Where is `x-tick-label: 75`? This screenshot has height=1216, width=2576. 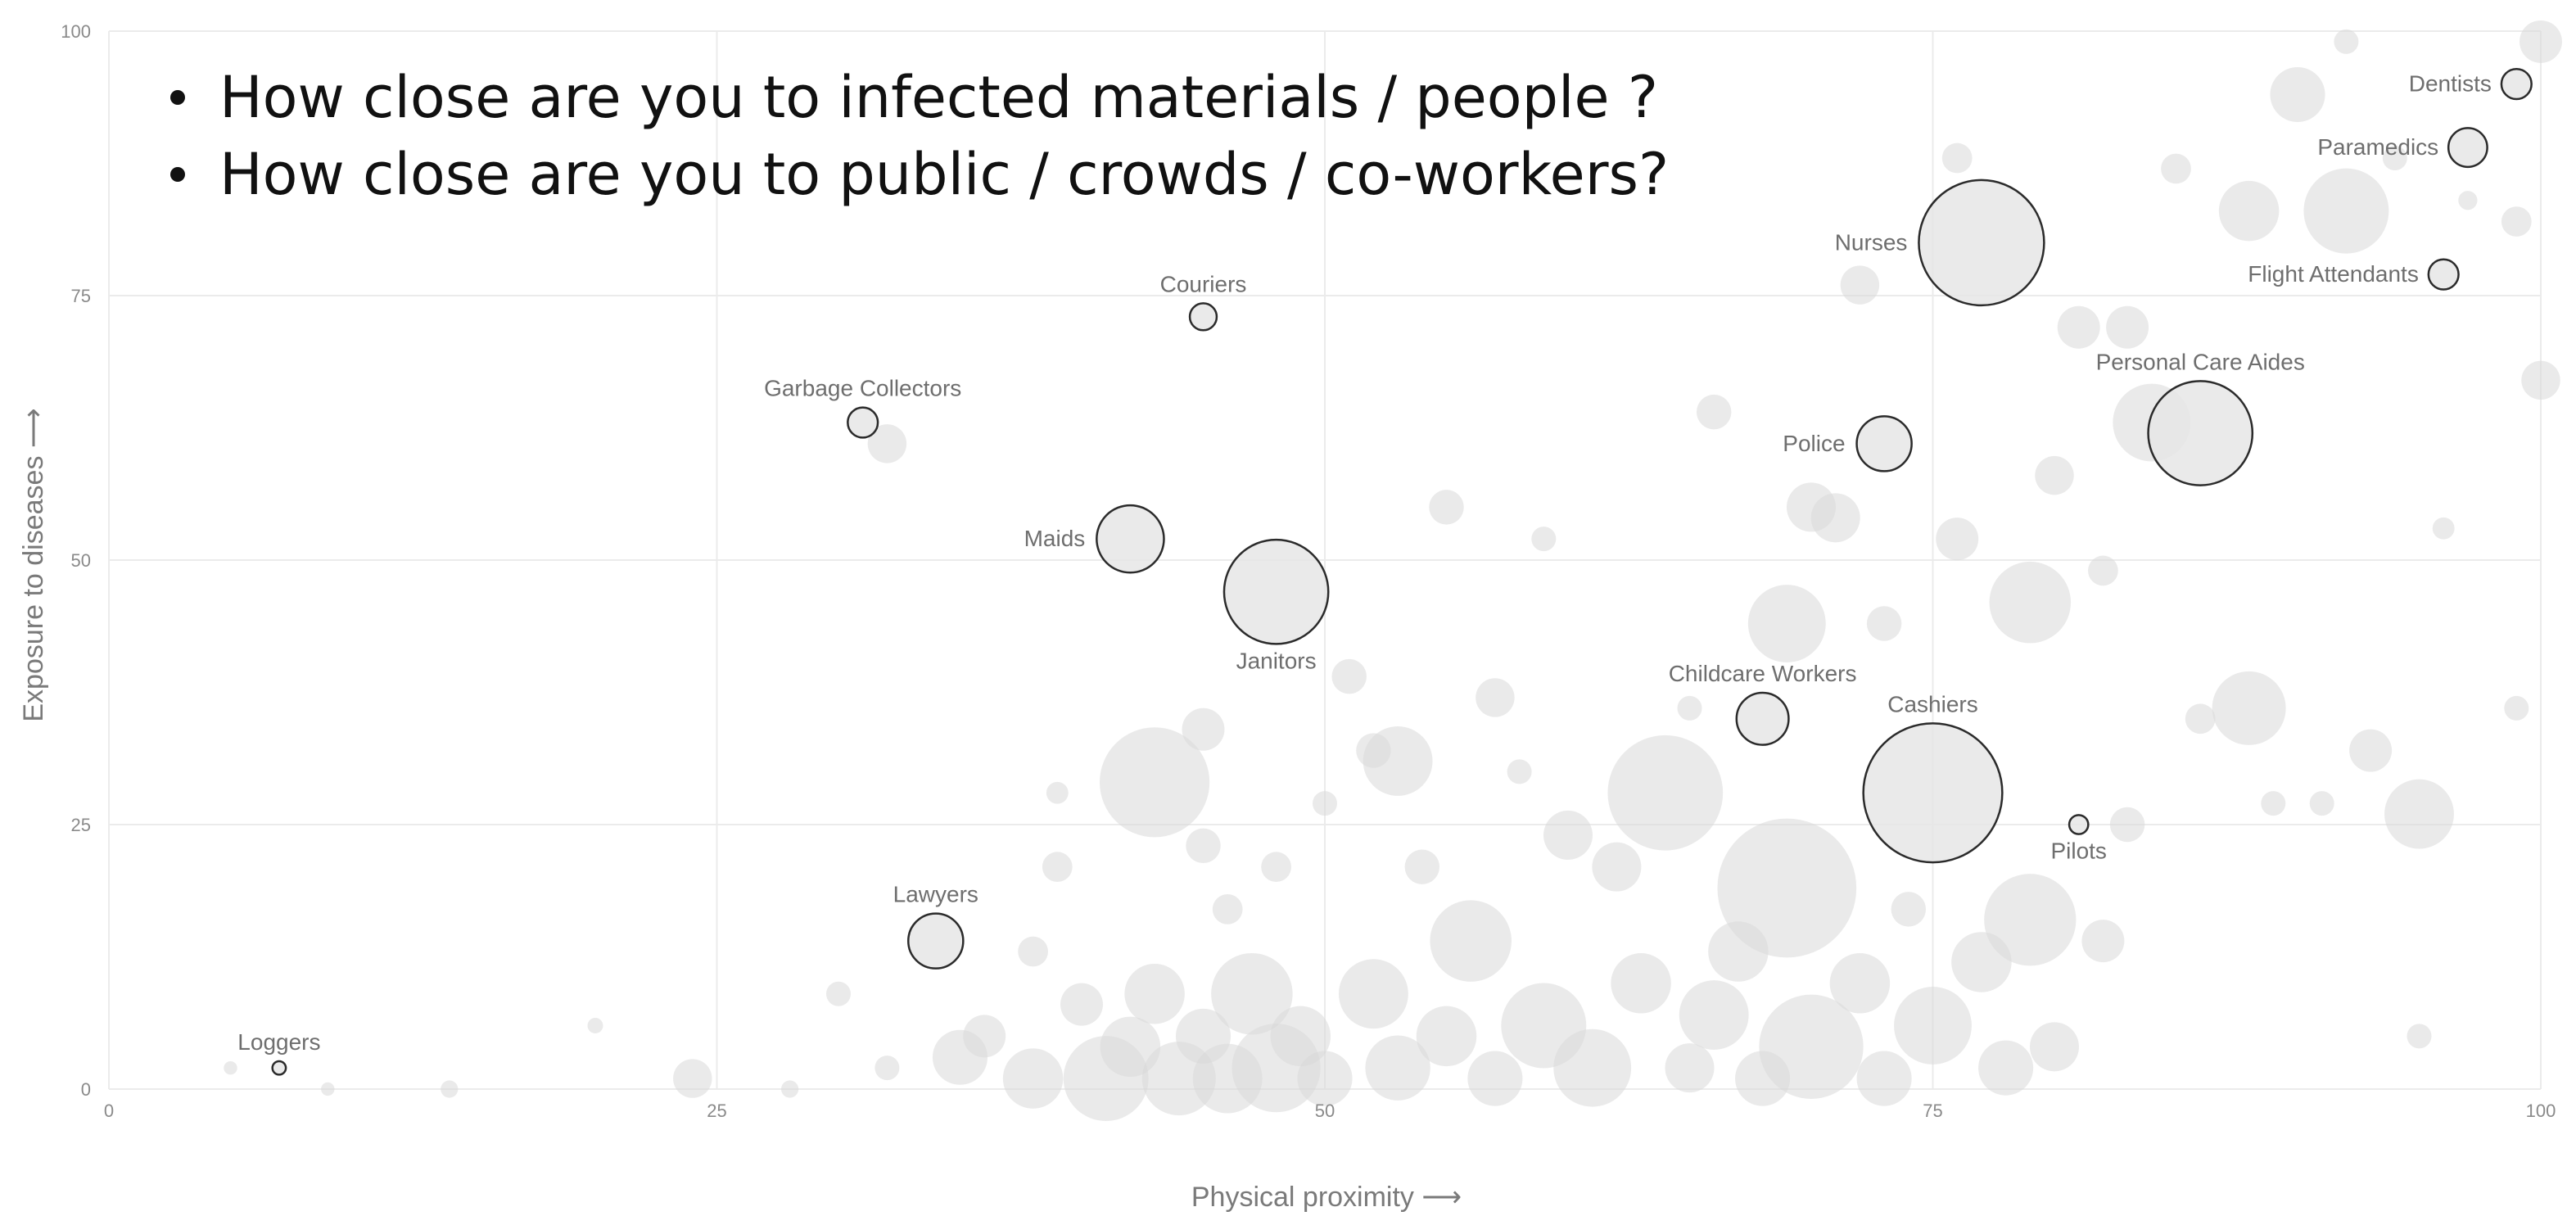 x-tick-label: 75 is located at coordinates (1932, 1111).